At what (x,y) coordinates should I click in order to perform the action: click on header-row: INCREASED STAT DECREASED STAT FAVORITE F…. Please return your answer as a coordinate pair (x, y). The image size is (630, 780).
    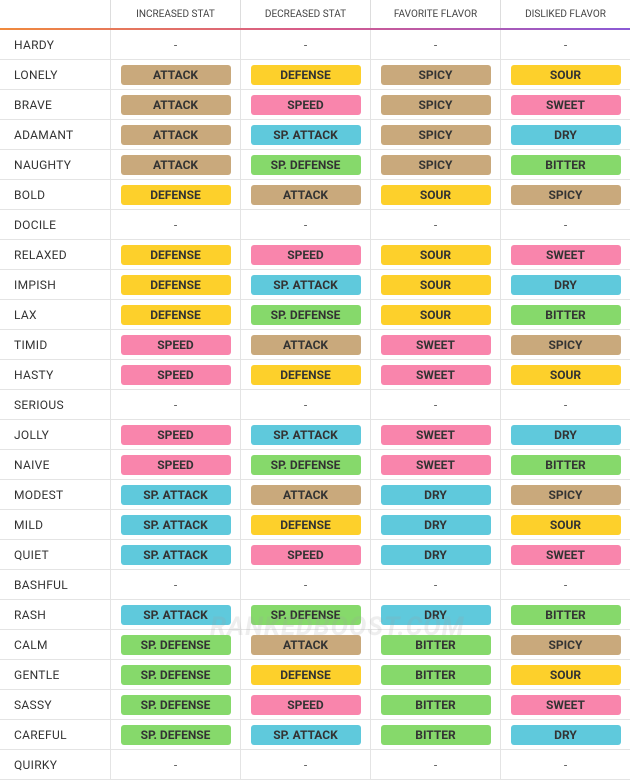
    Looking at the image, I should click on (315, 15).